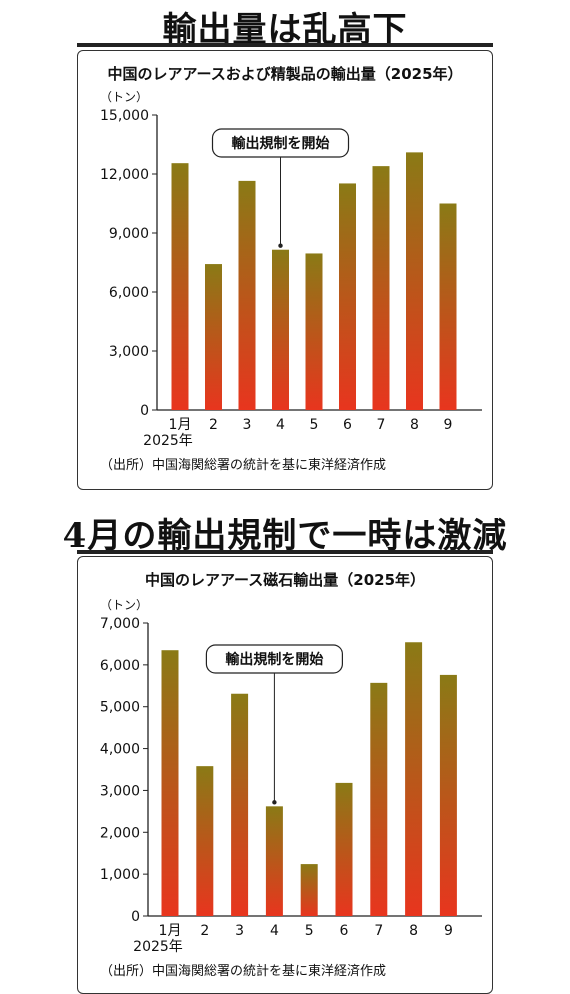 The width and height of the screenshot is (570, 994). What do you see at coordinates (120, 833) in the screenshot?
I see `y-tick-label: 2,000` at bounding box center [120, 833].